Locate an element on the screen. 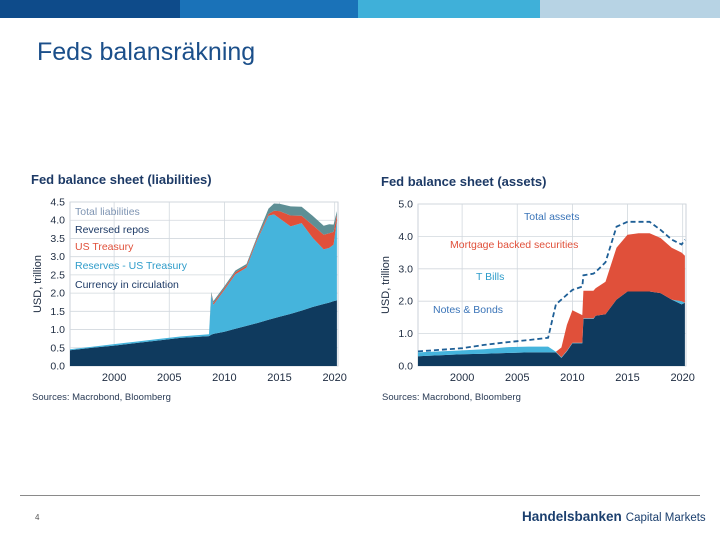  area-notes-bonds is located at coordinates (551, 328).